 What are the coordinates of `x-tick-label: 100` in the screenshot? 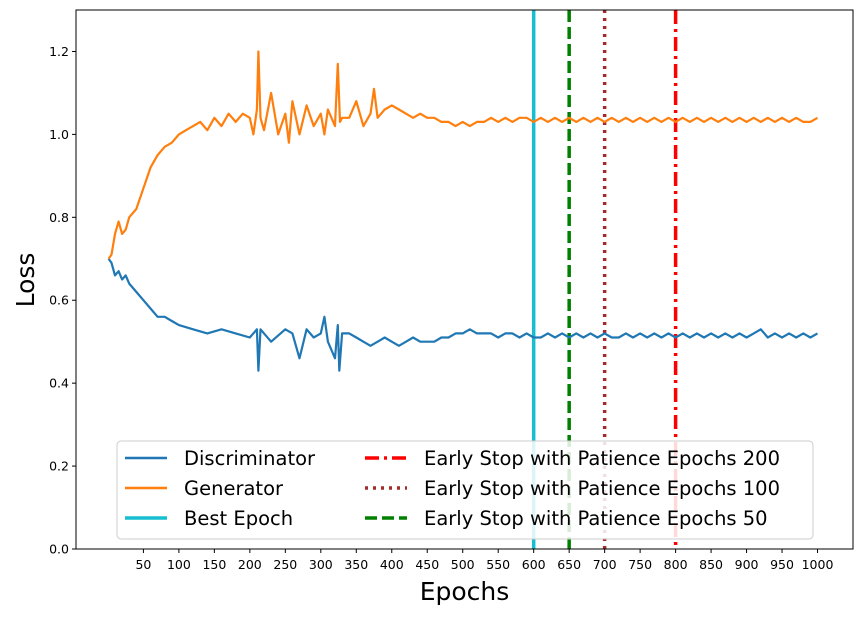 It's located at (179, 564).